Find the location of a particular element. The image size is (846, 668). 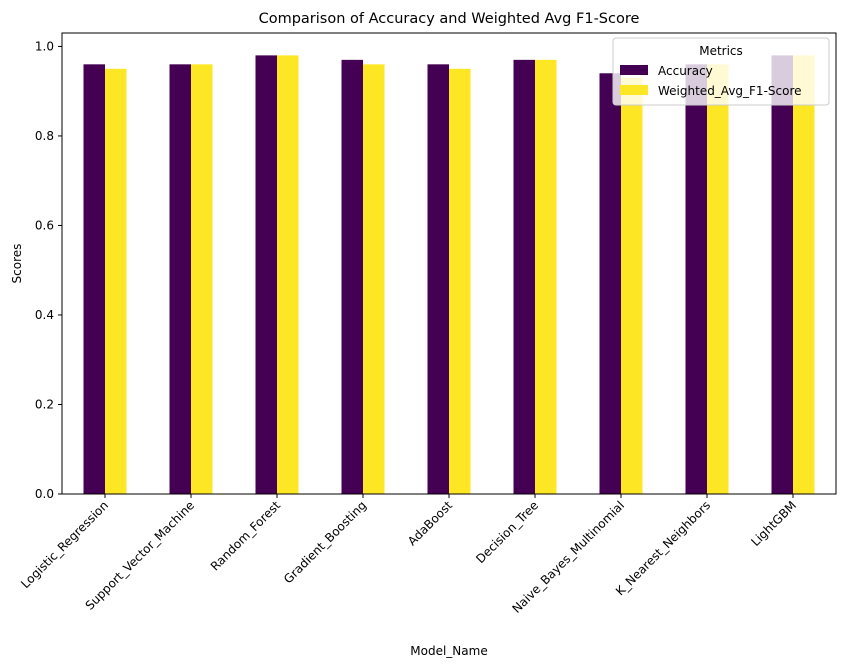

y-tick-label: 0.8 is located at coordinates (44, 136).